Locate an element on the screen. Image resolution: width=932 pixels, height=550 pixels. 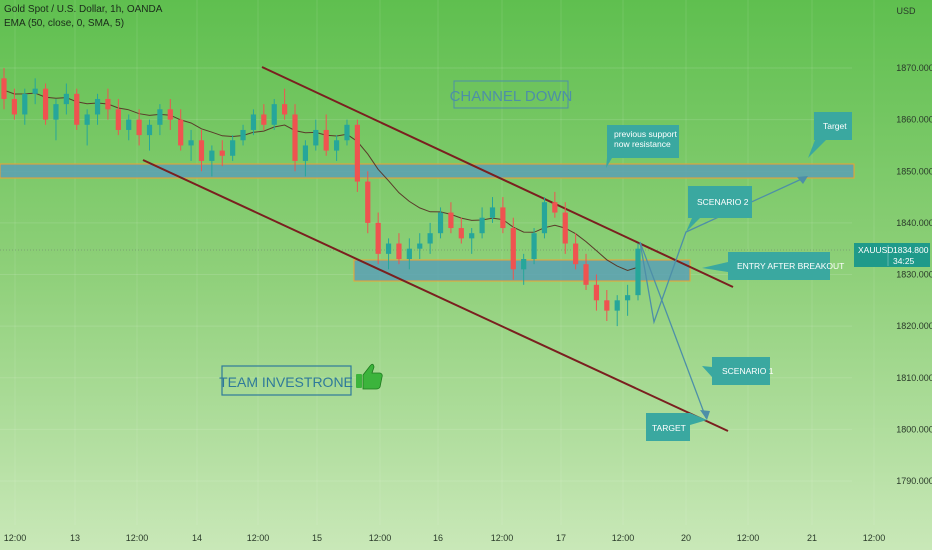
callout-target-bottom is located at coordinates (676, 427).